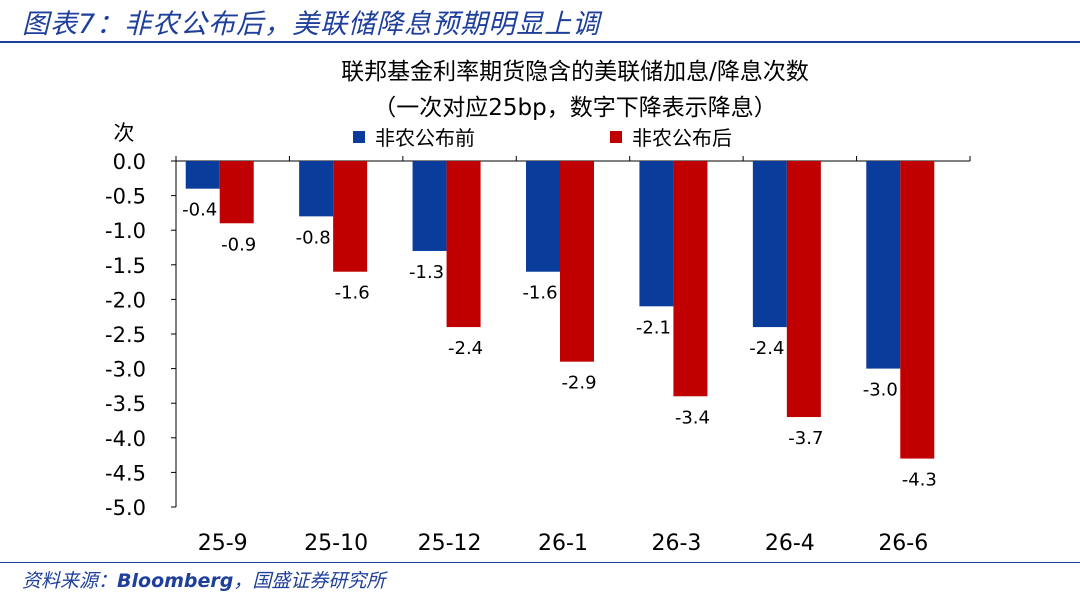 The image size is (1080, 594). What do you see at coordinates (125, 370) in the screenshot?
I see `y-tick-label: -3.0` at bounding box center [125, 370].